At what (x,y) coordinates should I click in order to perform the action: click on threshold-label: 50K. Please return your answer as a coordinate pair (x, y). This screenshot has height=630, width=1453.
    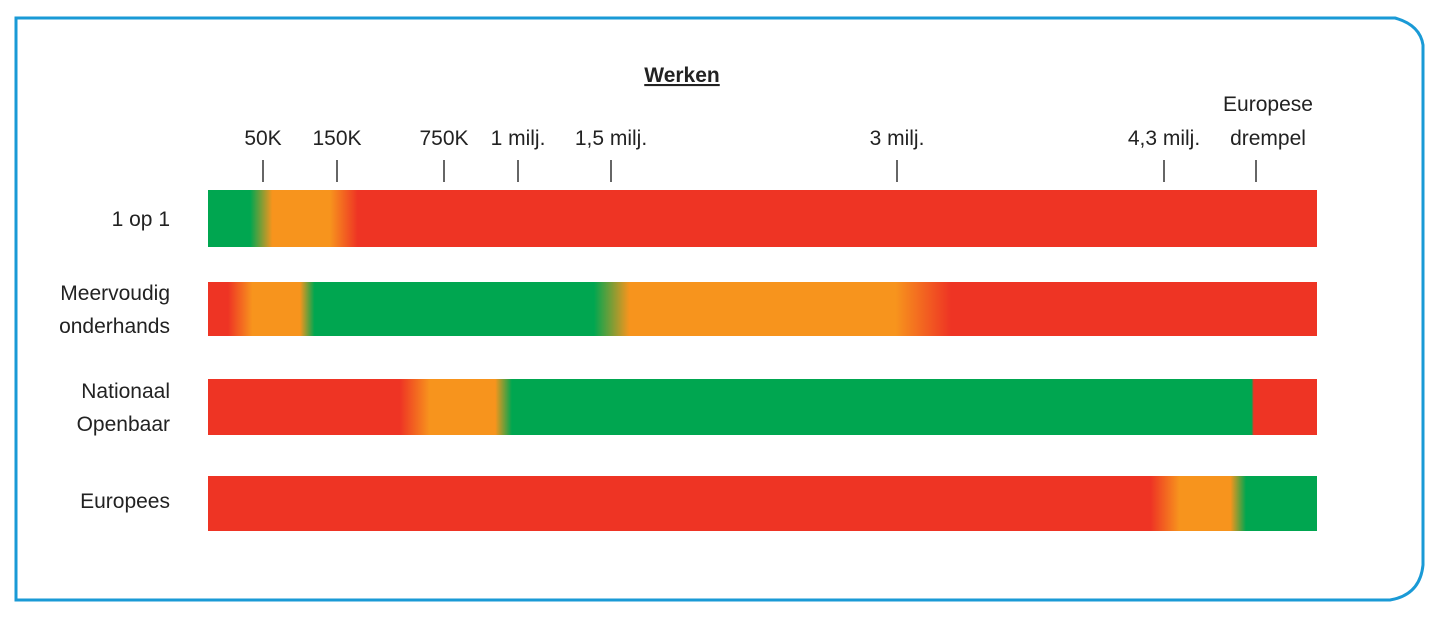
    Looking at the image, I should click on (262, 138).